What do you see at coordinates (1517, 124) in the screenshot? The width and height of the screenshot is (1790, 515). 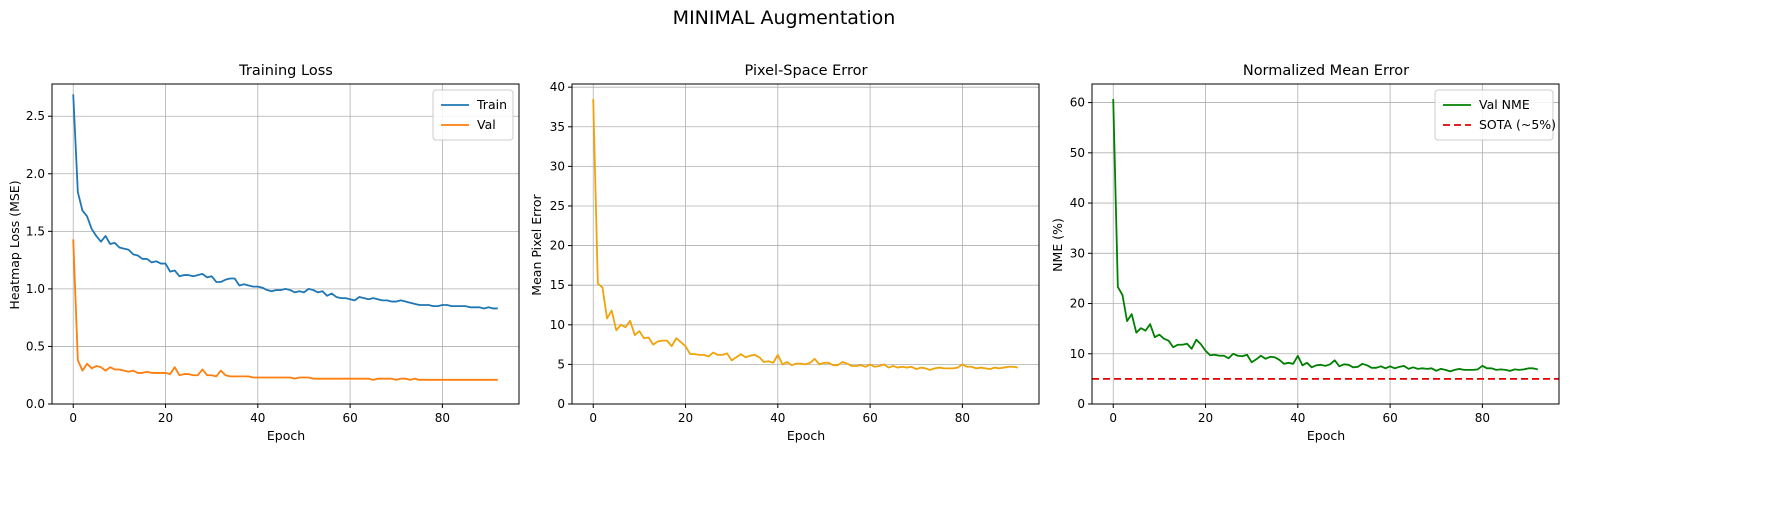 I see `legend-label: SOTA (~5%)` at bounding box center [1517, 124].